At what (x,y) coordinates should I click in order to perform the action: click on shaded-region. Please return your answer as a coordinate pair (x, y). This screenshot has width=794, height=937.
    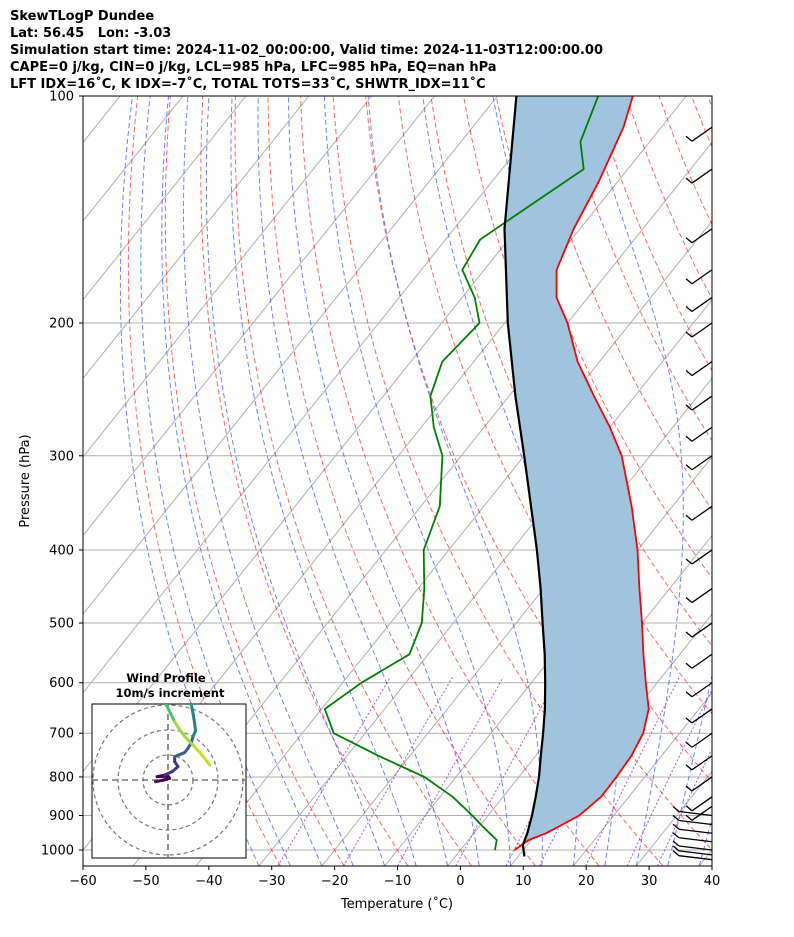
    Looking at the image, I should click on (576, 470).